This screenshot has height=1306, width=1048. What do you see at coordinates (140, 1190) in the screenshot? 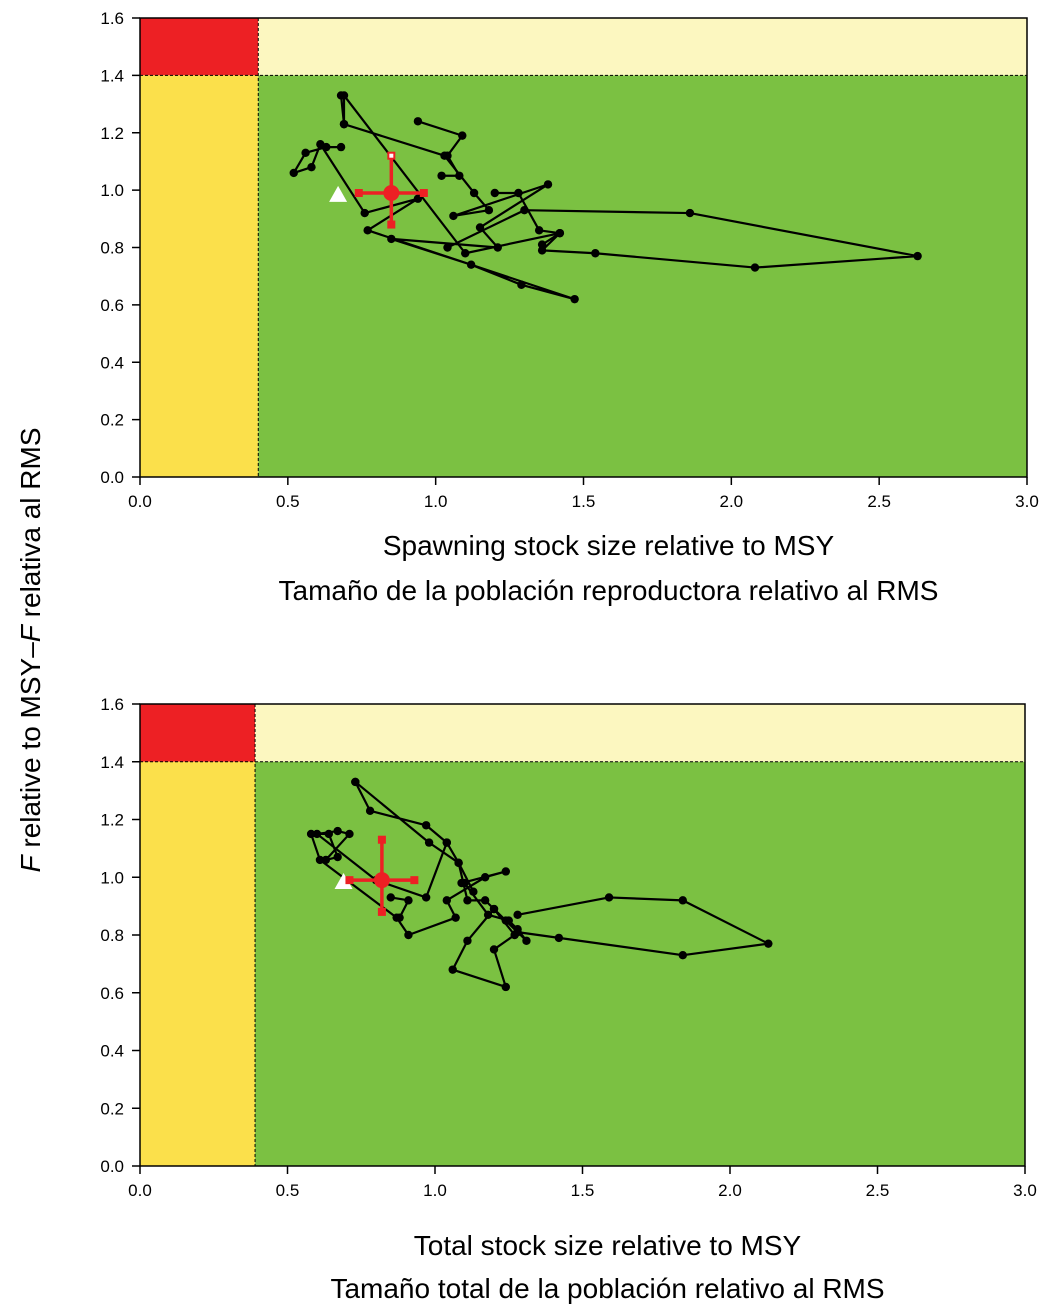
I see `x-tick-label: 0.0` at bounding box center [140, 1190].